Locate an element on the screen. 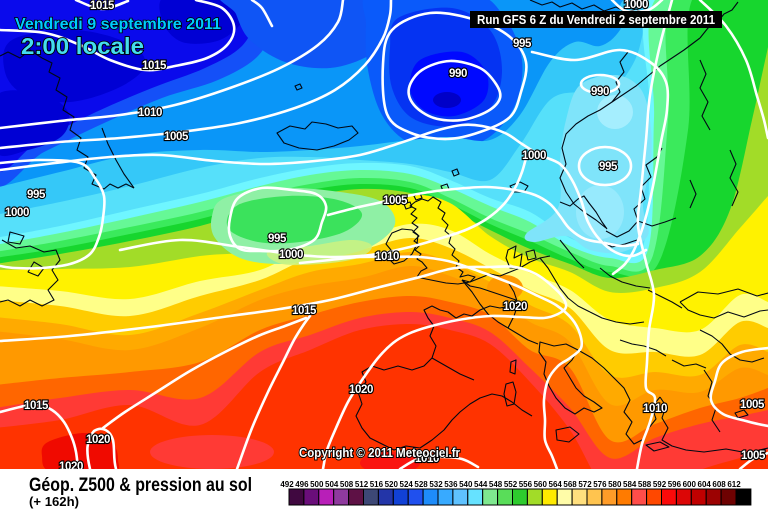 This screenshot has height=512, width=768. svg-text: 596 is located at coordinates (675, 484).